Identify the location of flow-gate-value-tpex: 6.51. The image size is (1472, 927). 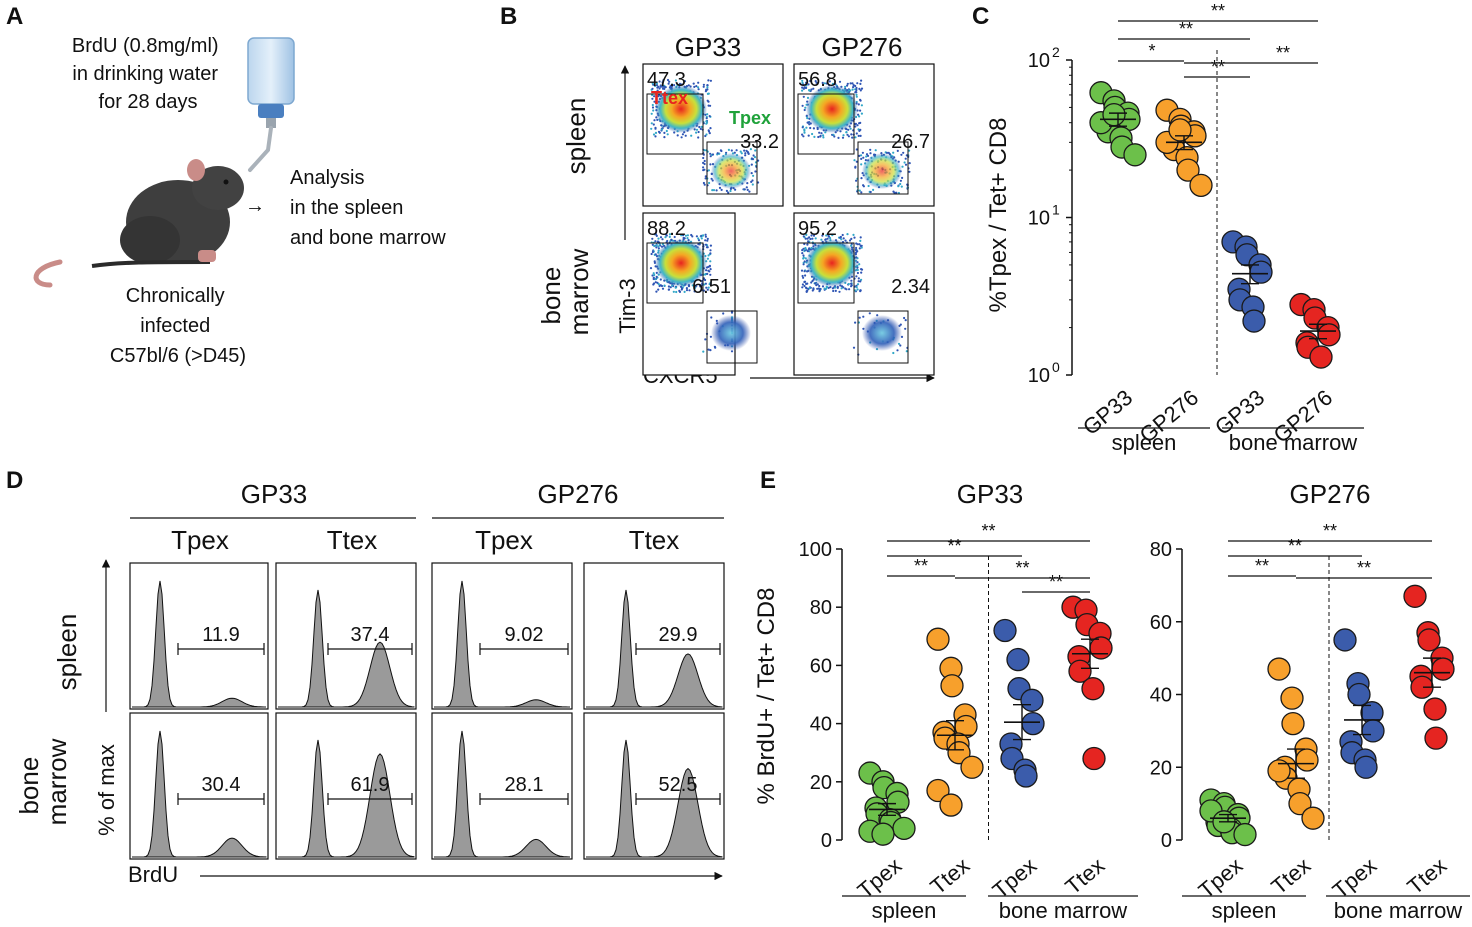
(711, 287).